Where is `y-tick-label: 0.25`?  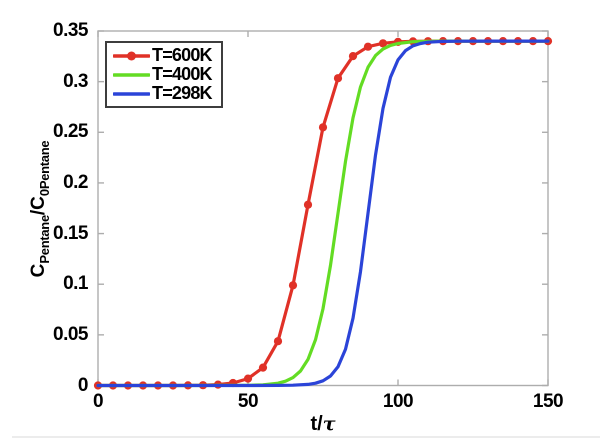
y-tick-label: 0.25 is located at coordinates (70, 132).